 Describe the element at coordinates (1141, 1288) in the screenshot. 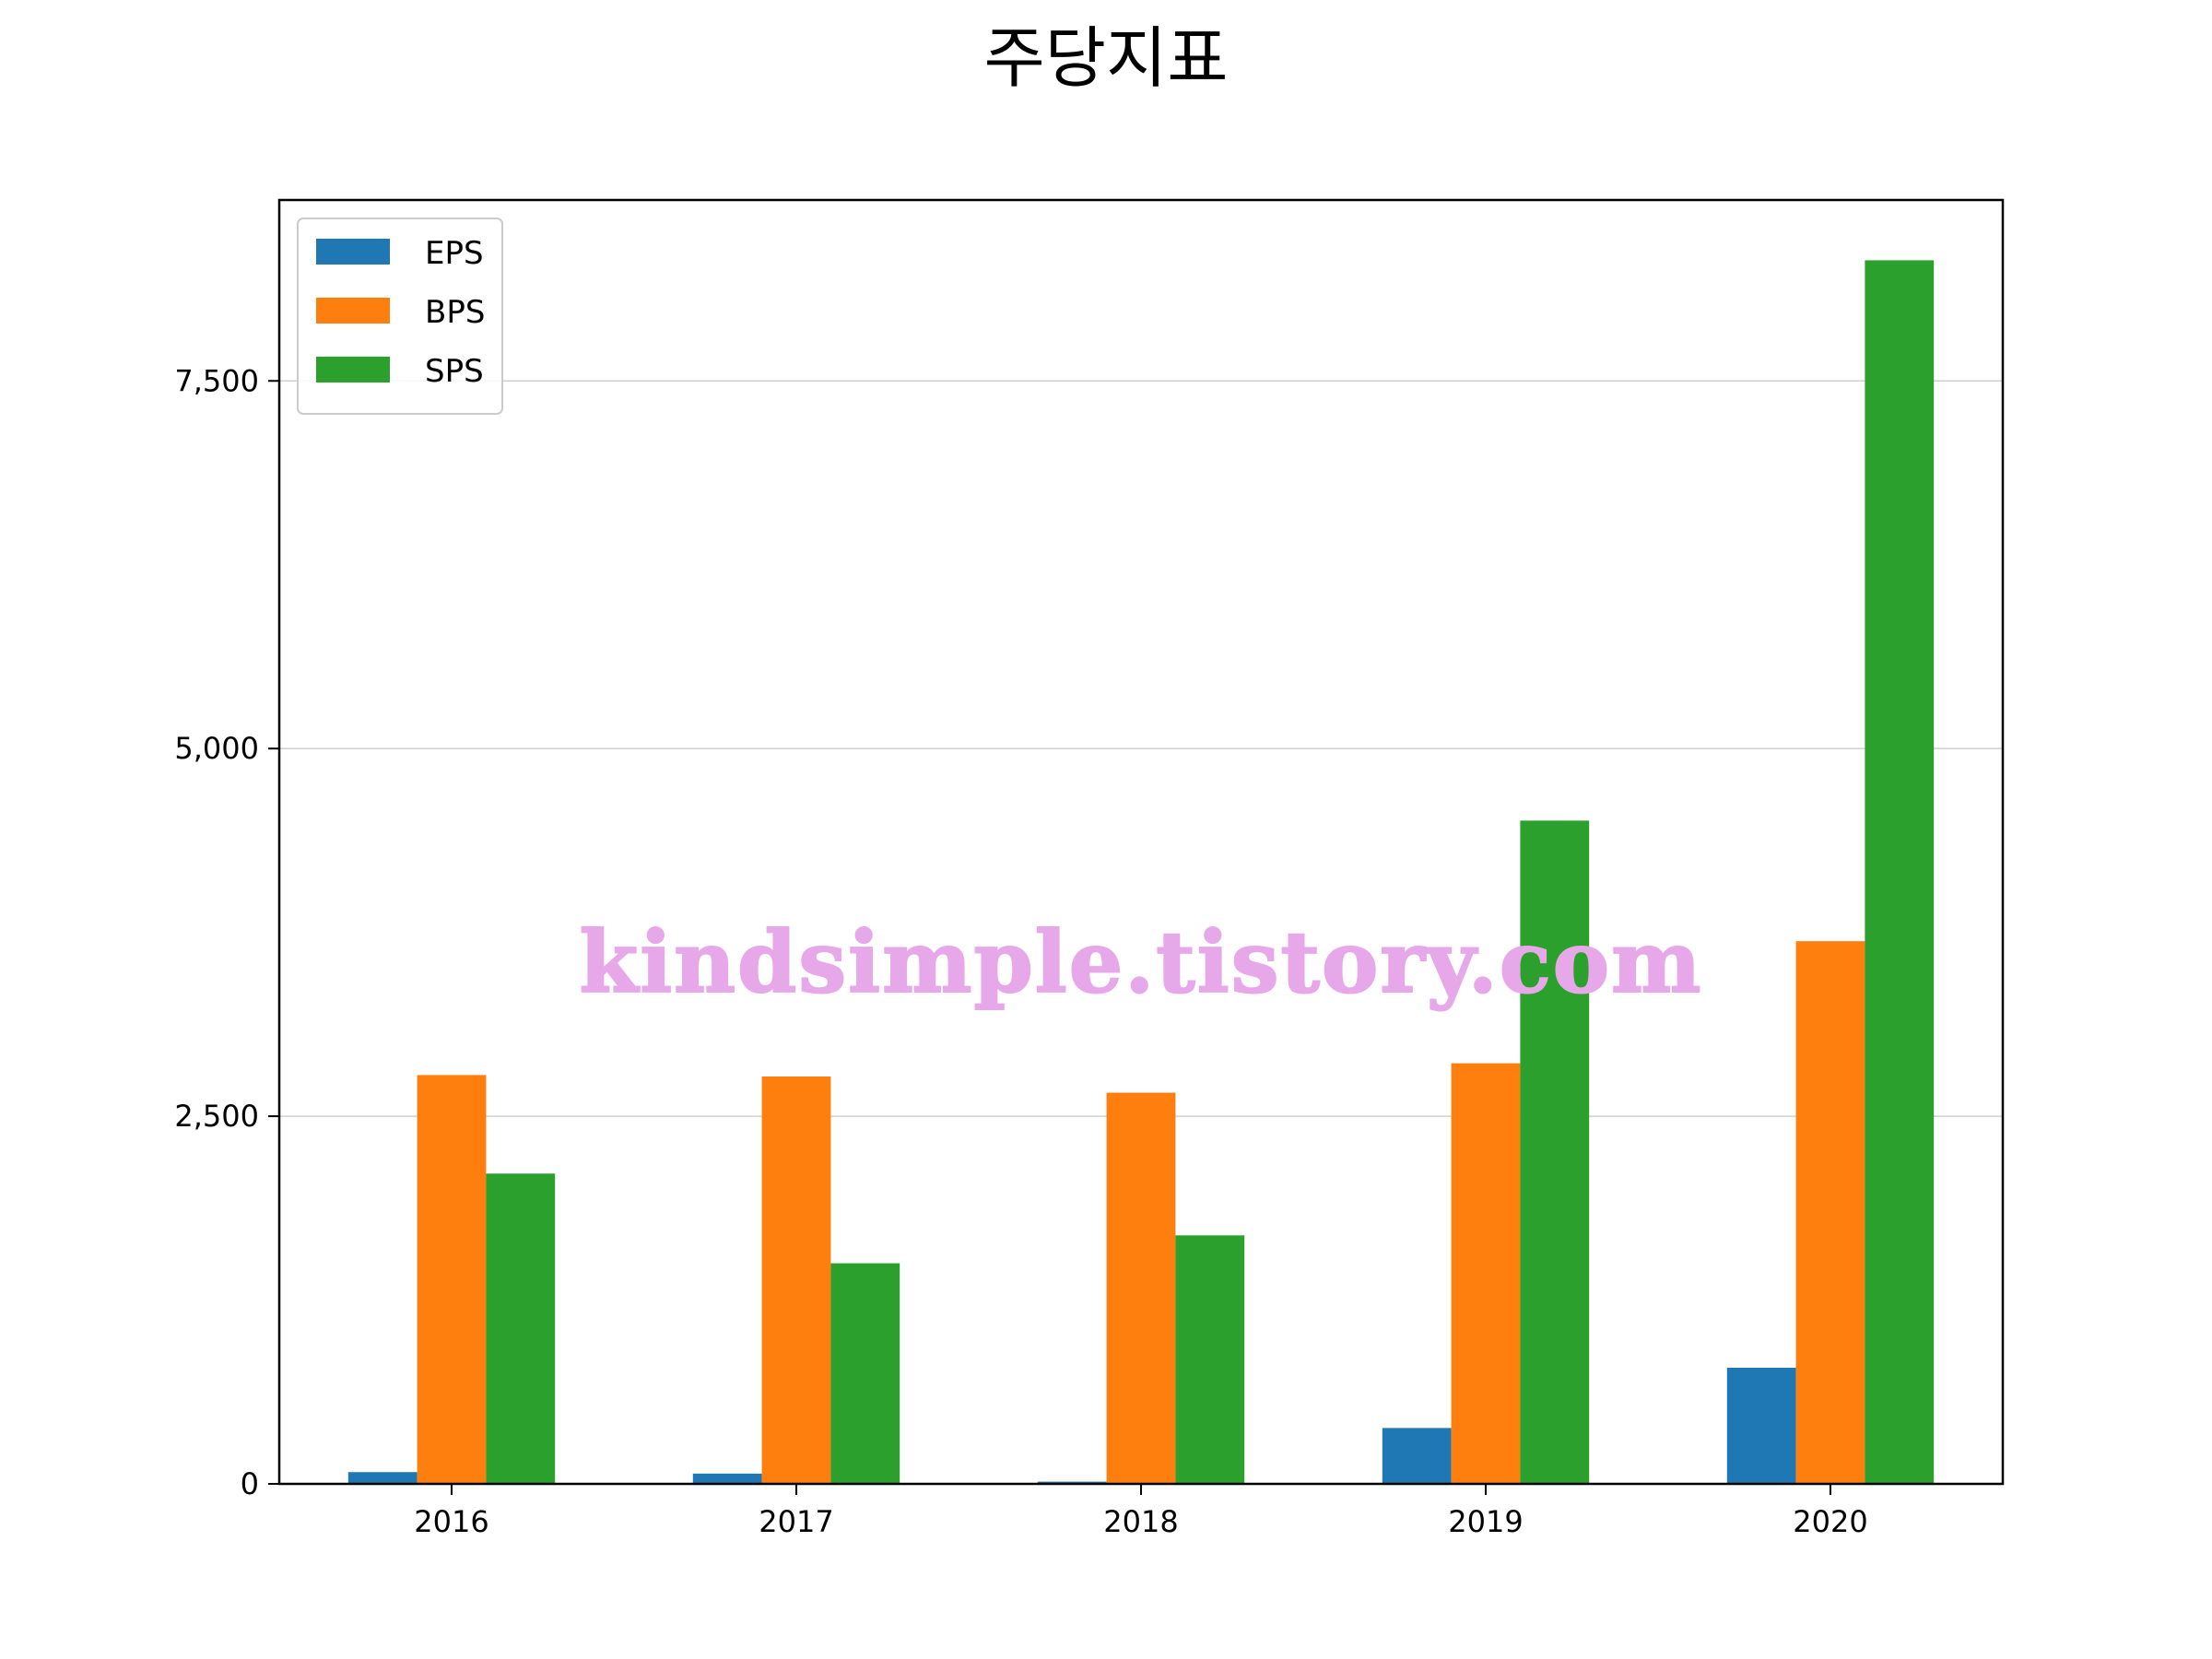

I see `bar-bps-2018` at that location.